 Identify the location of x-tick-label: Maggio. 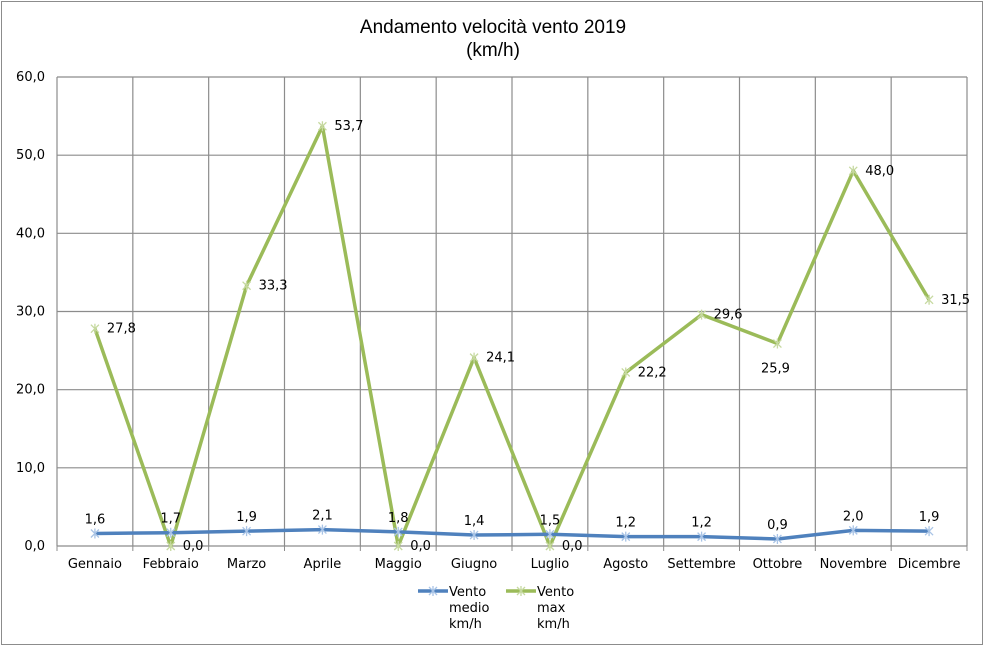
(398, 564).